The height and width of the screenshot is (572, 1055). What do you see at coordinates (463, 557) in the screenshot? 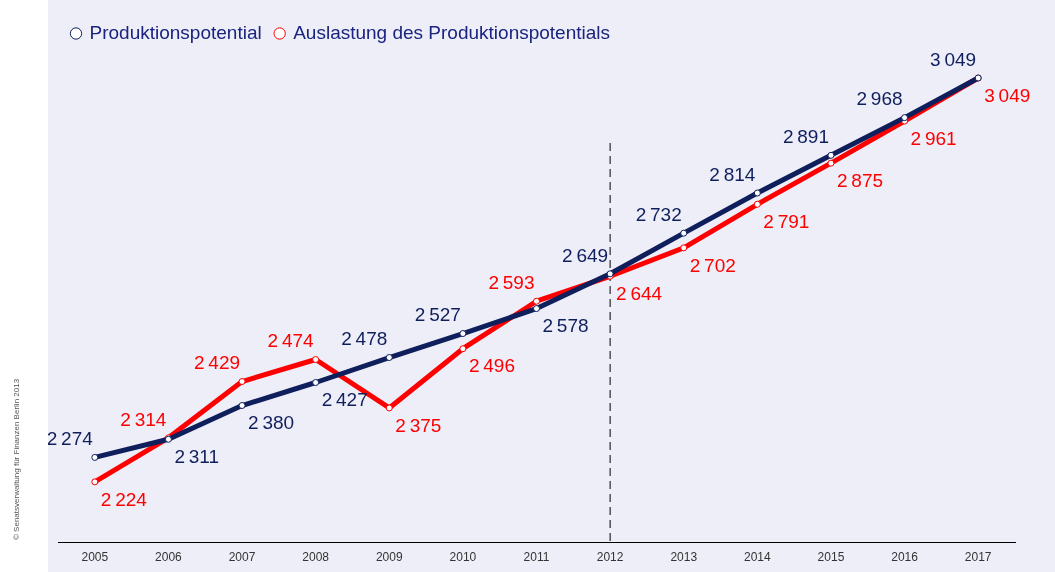
I see `x-tick-label: 2010` at bounding box center [463, 557].